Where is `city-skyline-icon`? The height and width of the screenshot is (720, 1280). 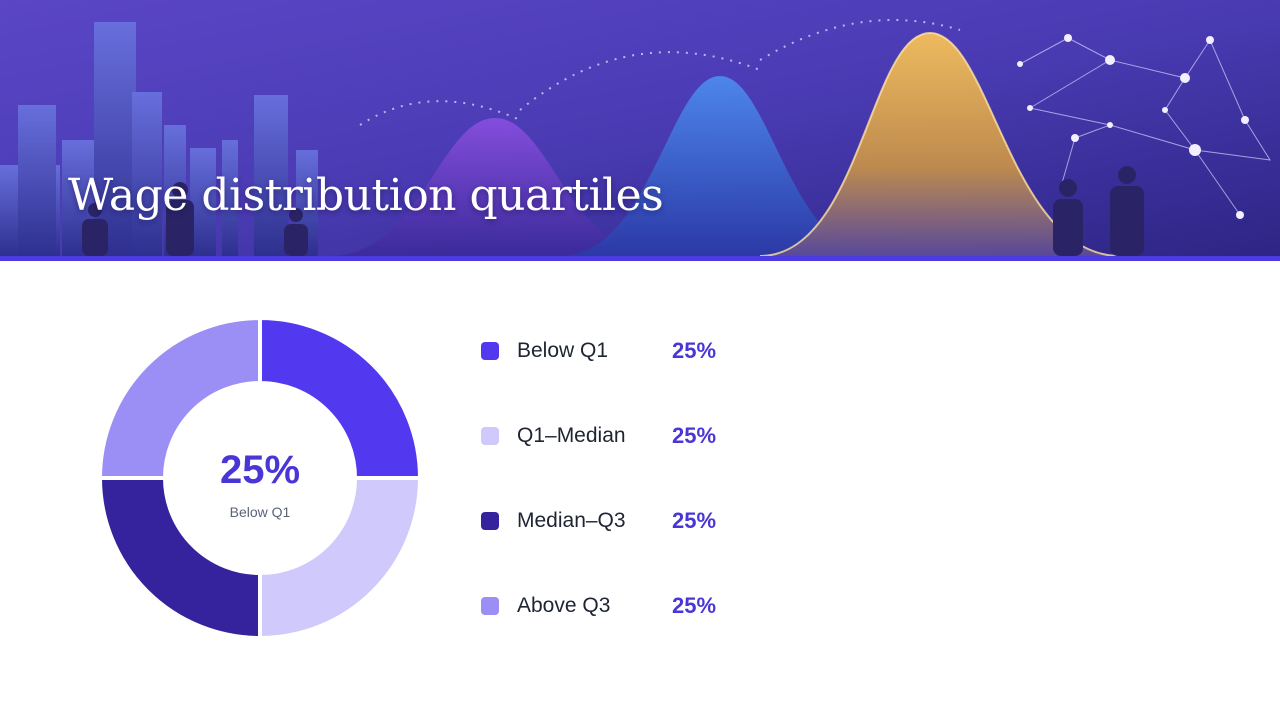
city-skyline-icon is located at coordinates (159, 139).